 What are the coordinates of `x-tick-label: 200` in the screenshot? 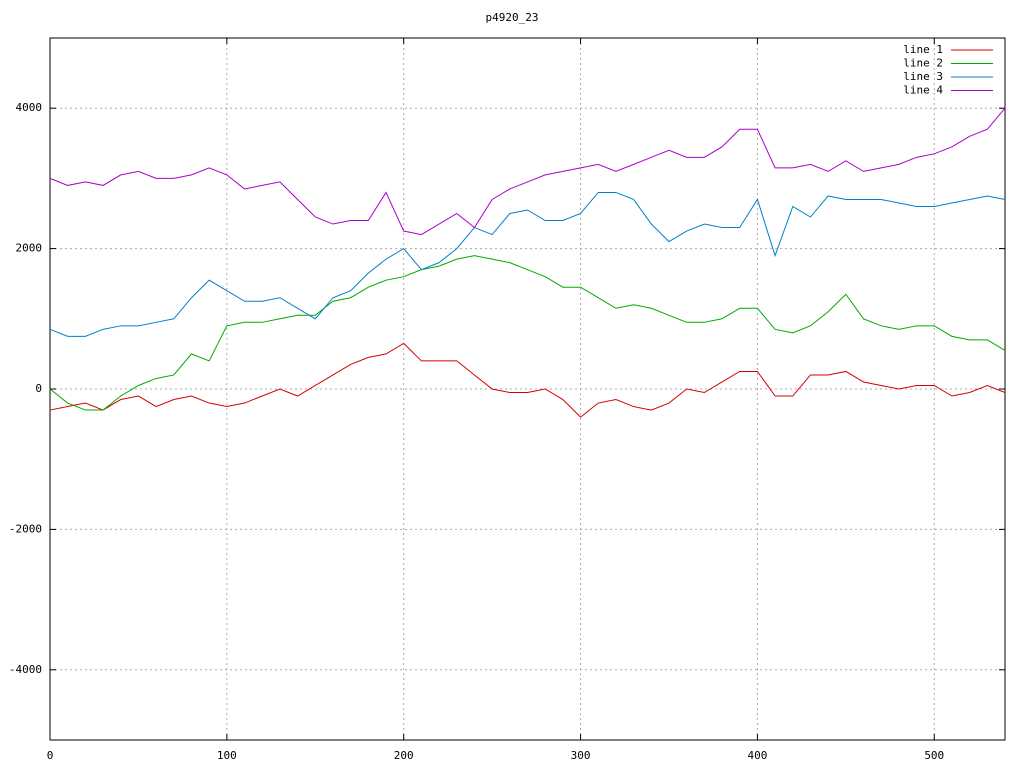 It's located at (404, 755).